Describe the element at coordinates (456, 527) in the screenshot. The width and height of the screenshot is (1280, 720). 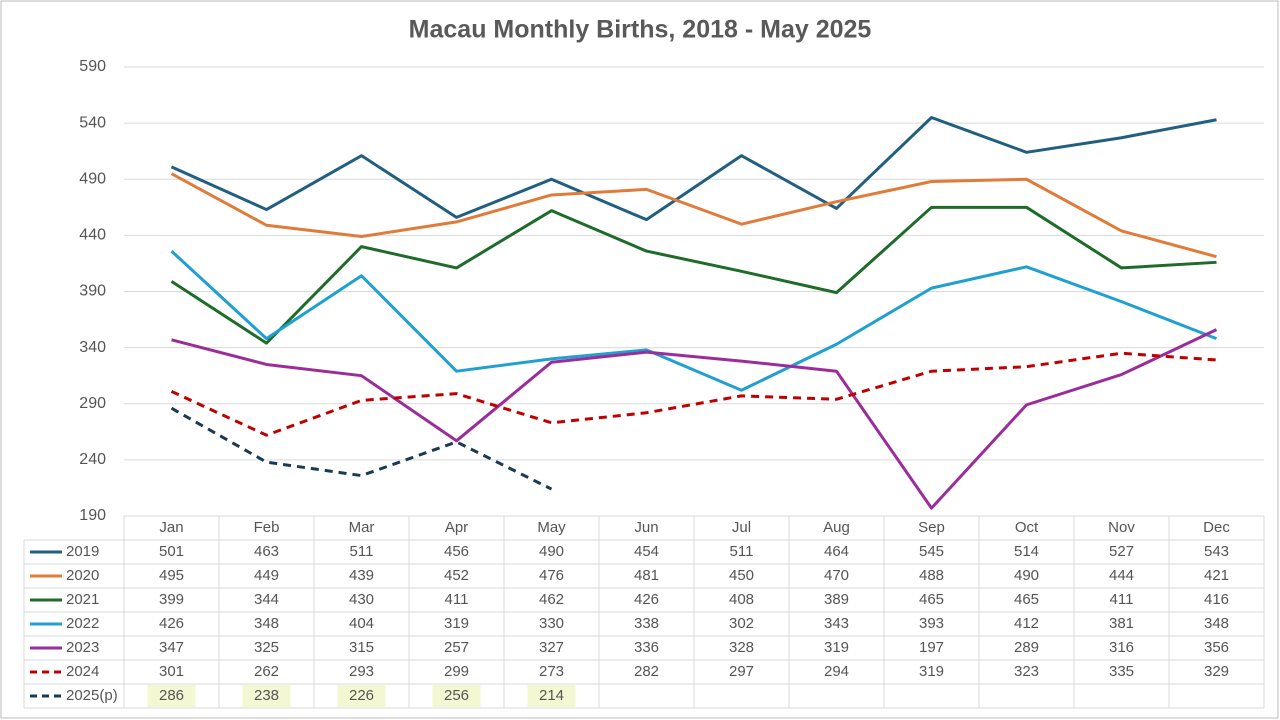
I see `x-tick-label: Apr` at that location.